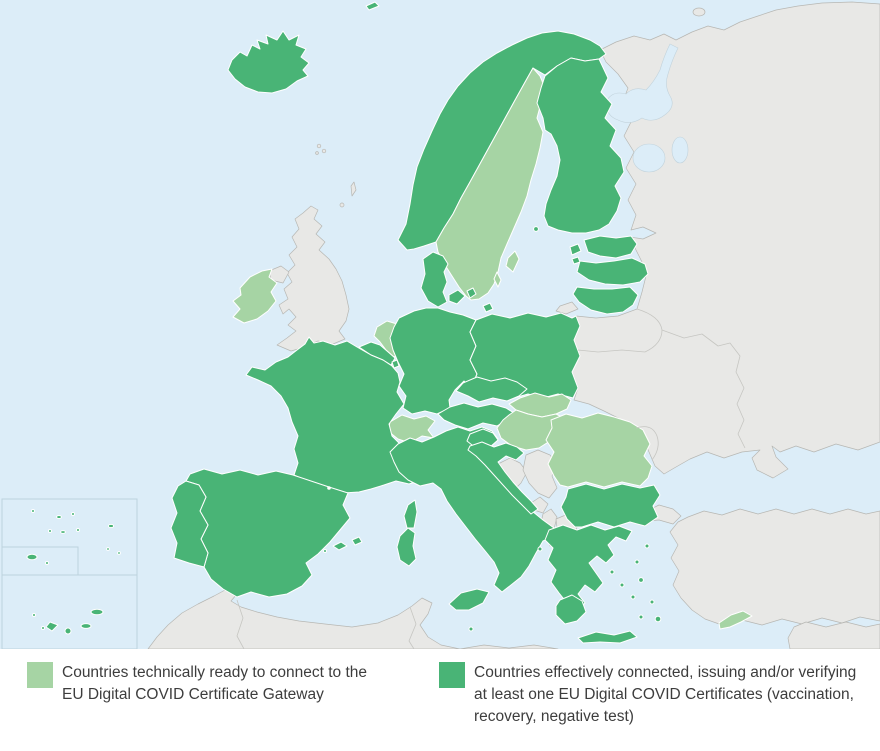 The width and height of the screenshot is (880, 751). What do you see at coordinates (610, 247) in the screenshot?
I see `country-estonia` at bounding box center [610, 247].